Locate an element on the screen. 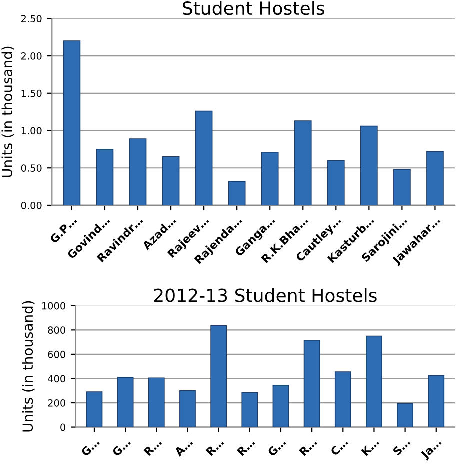 This screenshot has width=474, height=467. y-tick-label: 2.00 is located at coordinates (31, 56).